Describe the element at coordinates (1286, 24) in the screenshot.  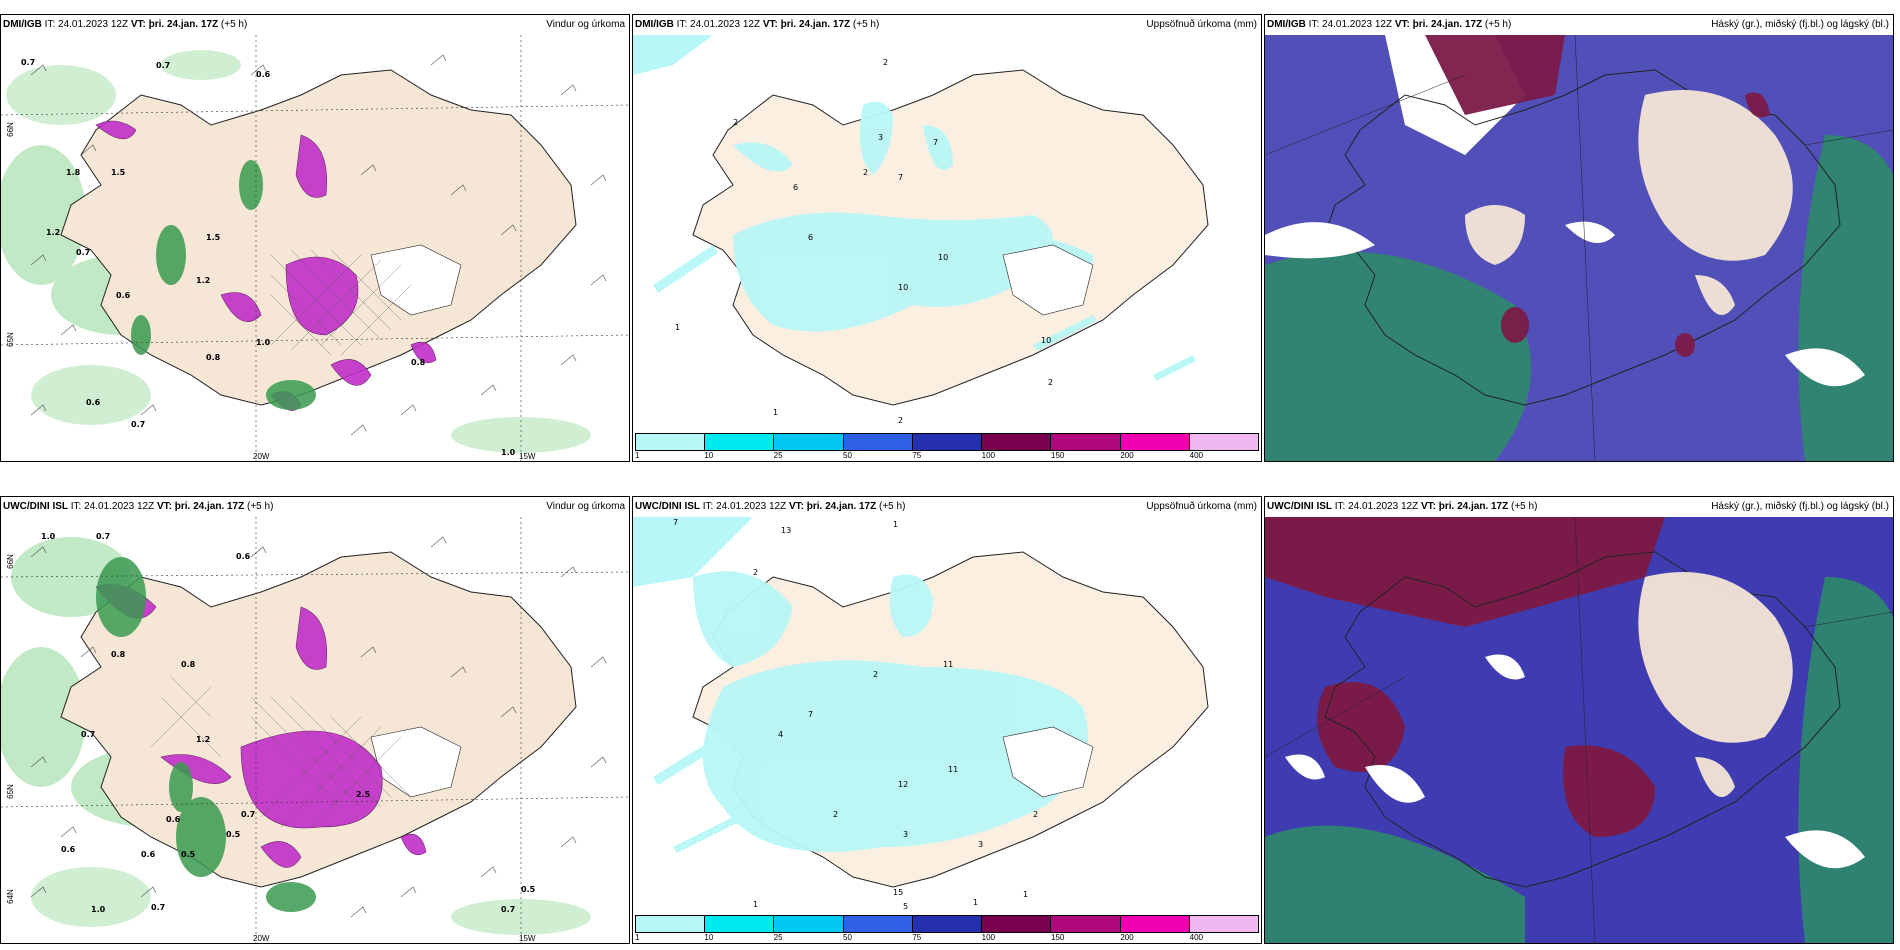
I see `model-name: DMI/IGB` at that location.